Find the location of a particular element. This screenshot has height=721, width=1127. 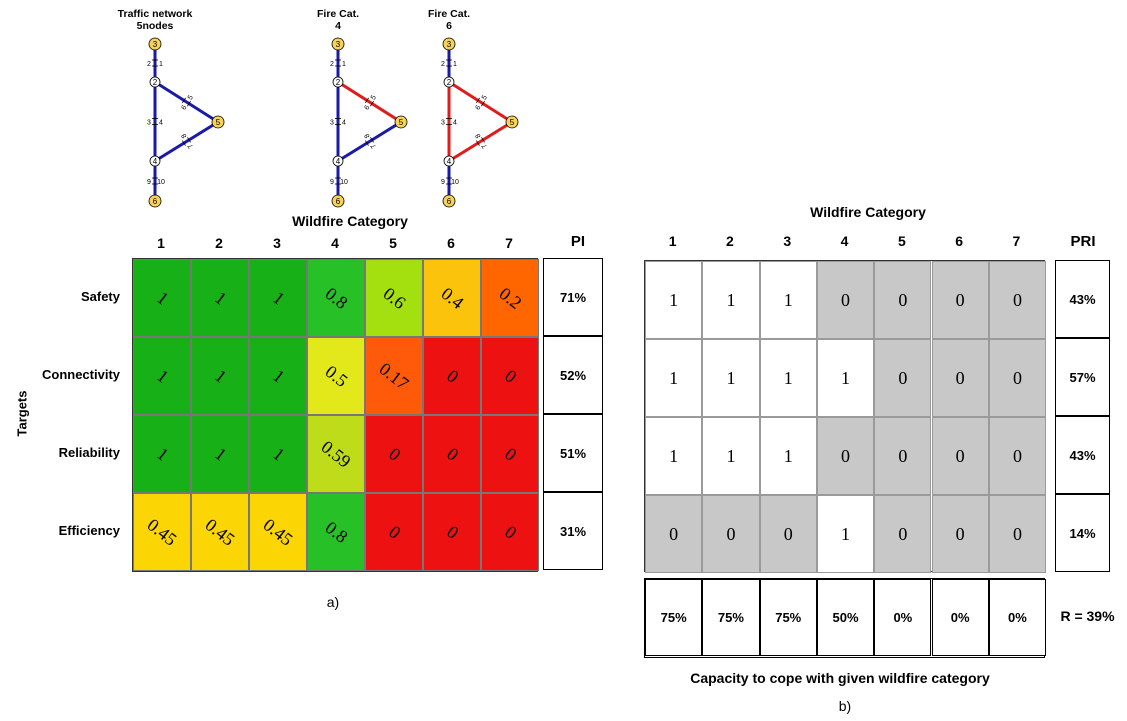

panel-a-row-label: Efficiency is located at coordinates (89, 530).